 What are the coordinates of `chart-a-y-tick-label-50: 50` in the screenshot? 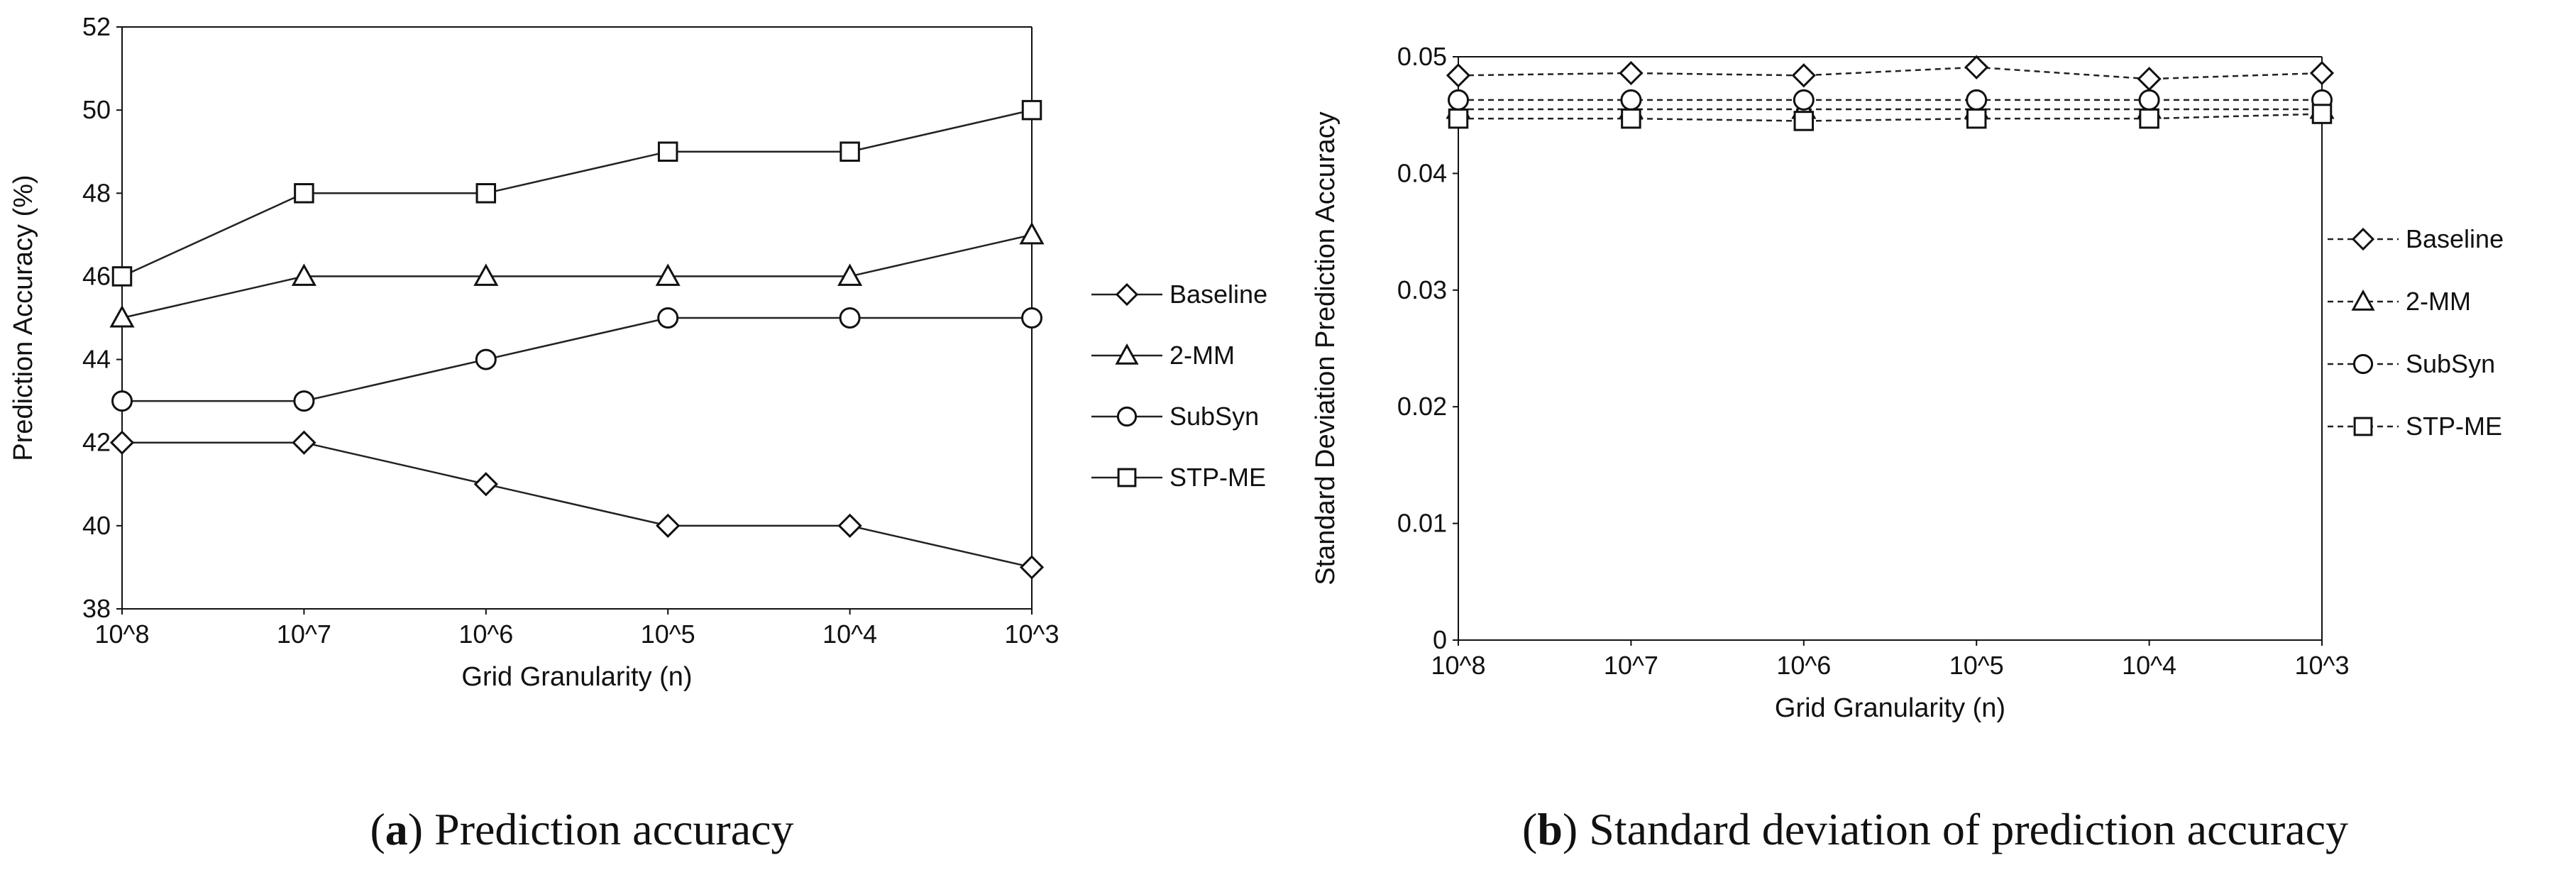 It's located at (96, 110).